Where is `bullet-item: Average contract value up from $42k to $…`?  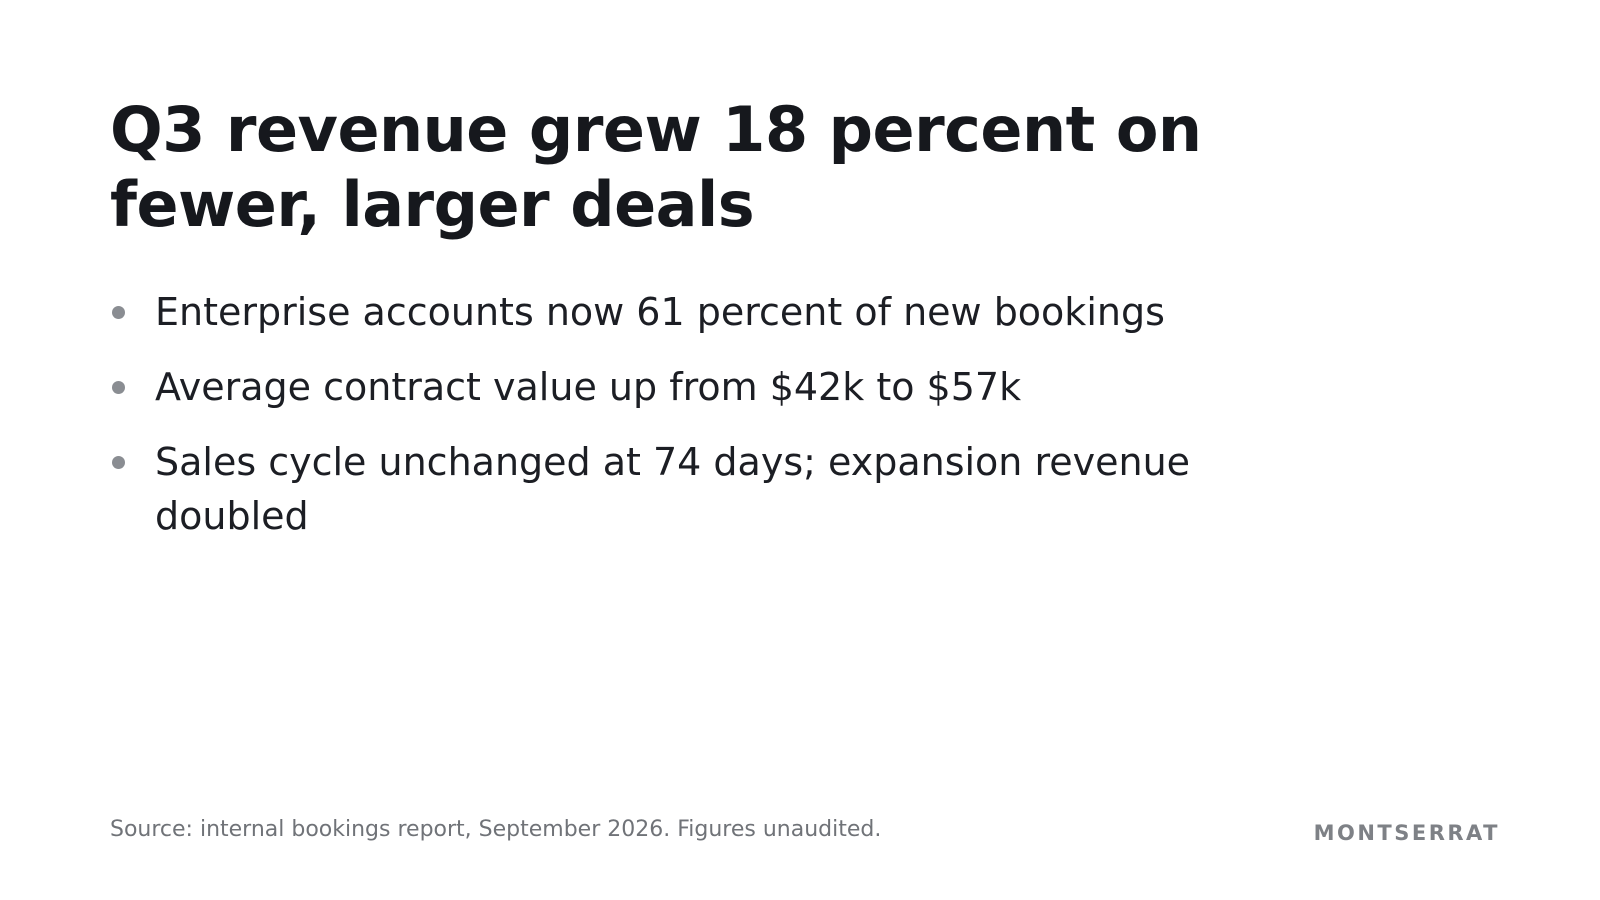 bullet-item: Average contract value up from $42k to $… is located at coordinates (685, 387).